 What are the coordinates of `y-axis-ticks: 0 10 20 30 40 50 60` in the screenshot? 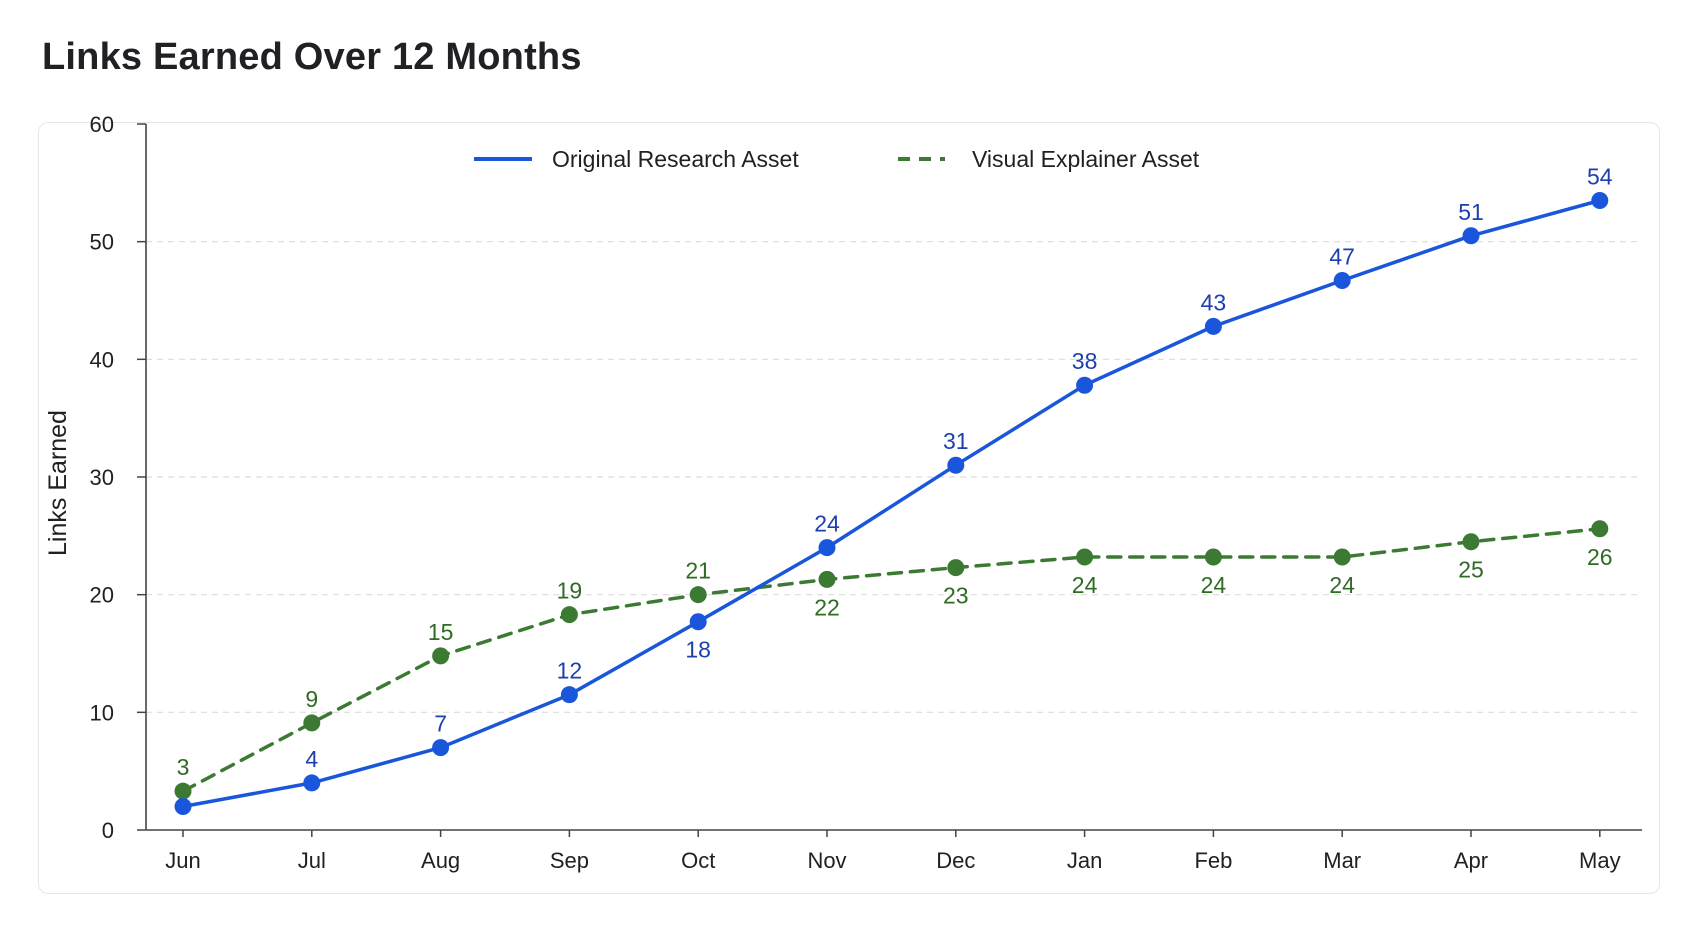 It's located at (118, 477).